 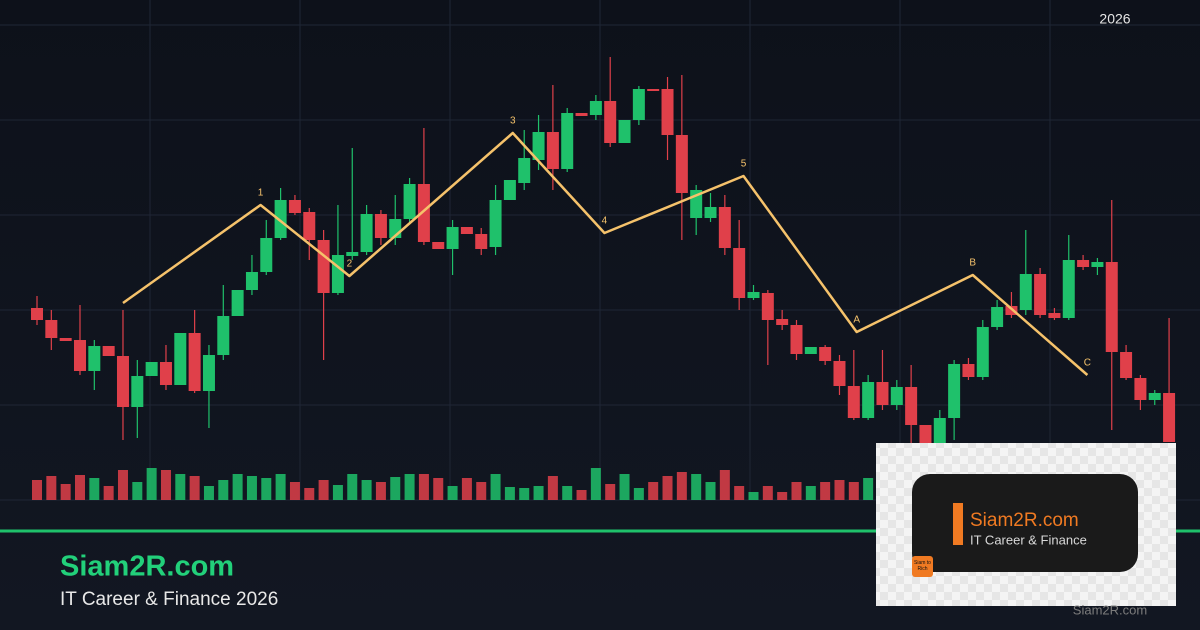 What do you see at coordinates (1028, 539) in the screenshot?
I see `card-tagline: IT Career & Finance` at bounding box center [1028, 539].